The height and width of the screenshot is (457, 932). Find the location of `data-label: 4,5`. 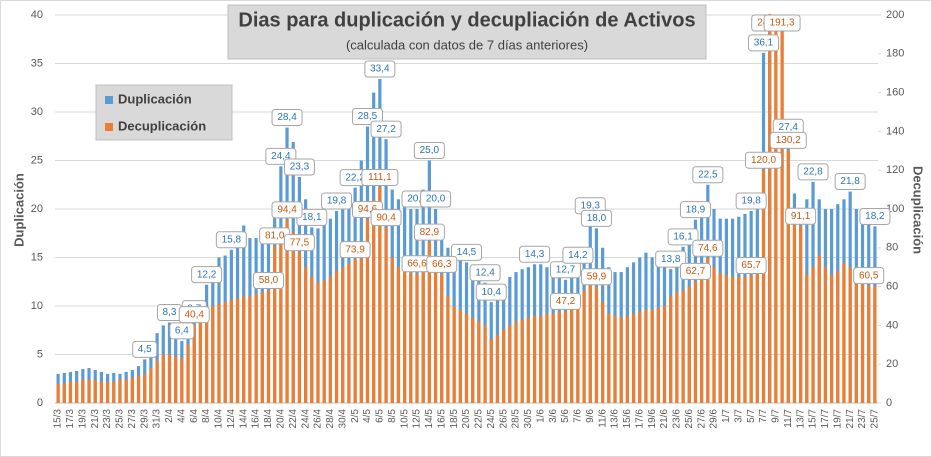

data-label: 4,5 is located at coordinates (145, 349).